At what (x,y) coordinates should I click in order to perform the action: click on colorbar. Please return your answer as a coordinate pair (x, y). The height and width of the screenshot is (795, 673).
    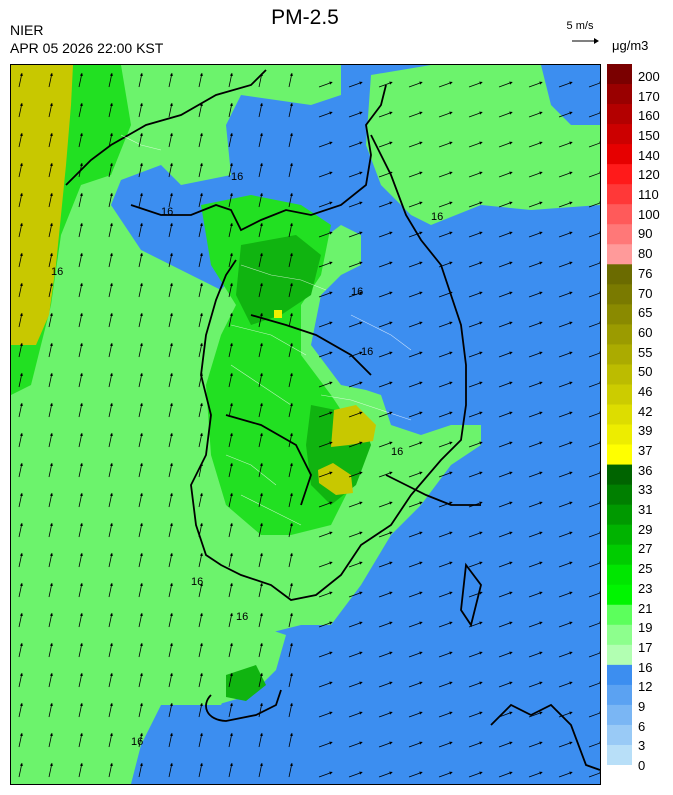
    Looking at the image, I should click on (619, 415).